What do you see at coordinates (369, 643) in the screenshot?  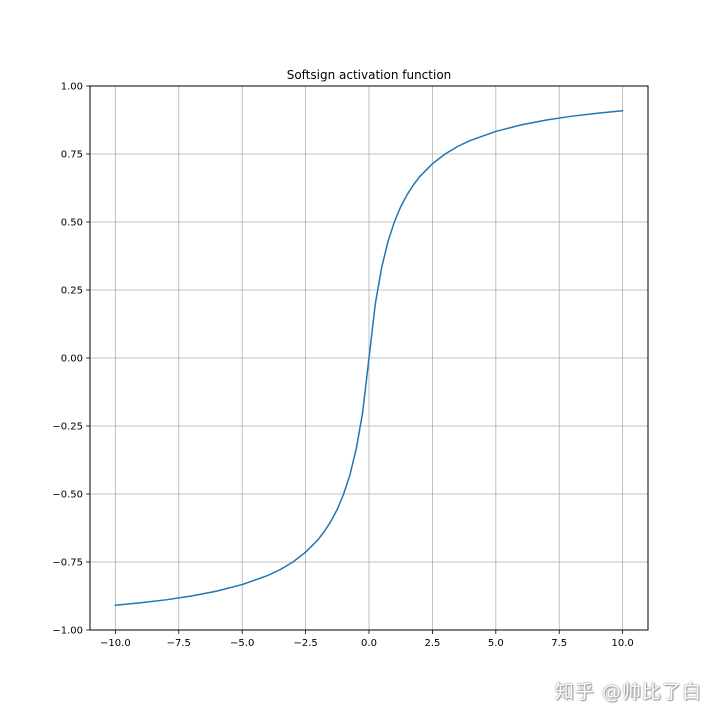 I see `x-tick-label: 0.0` at bounding box center [369, 643].